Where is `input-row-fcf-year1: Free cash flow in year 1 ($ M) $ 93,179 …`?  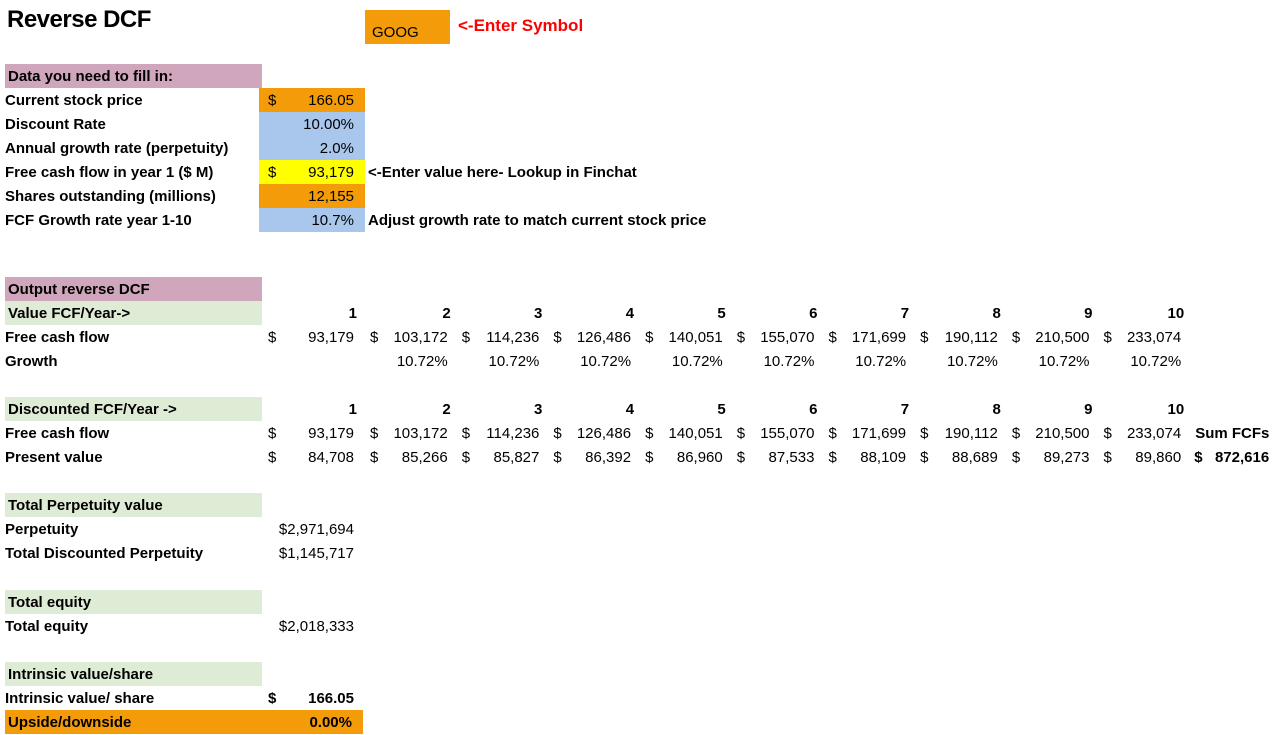
input-row-fcf-year1: Free cash flow in year 1 ($ M) $ 93,179 … is located at coordinates (321, 172).